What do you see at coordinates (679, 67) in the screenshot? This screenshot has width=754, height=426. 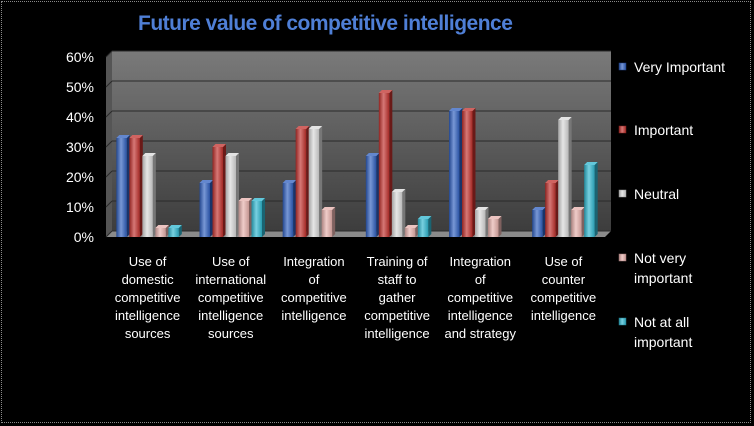 I see `legend-label: Very Important` at bounding box center [679, 67].